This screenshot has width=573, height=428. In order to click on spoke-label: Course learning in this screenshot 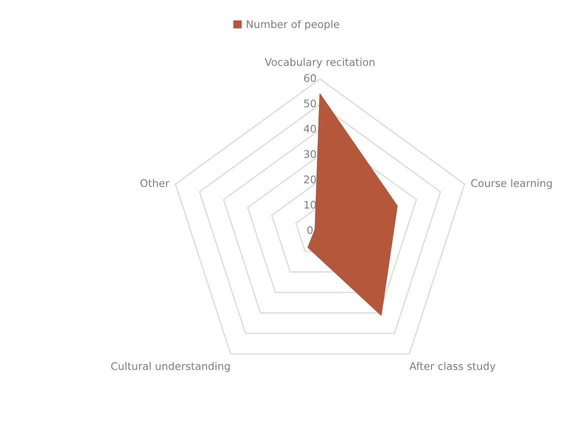, I will do `click(511, 184)`.